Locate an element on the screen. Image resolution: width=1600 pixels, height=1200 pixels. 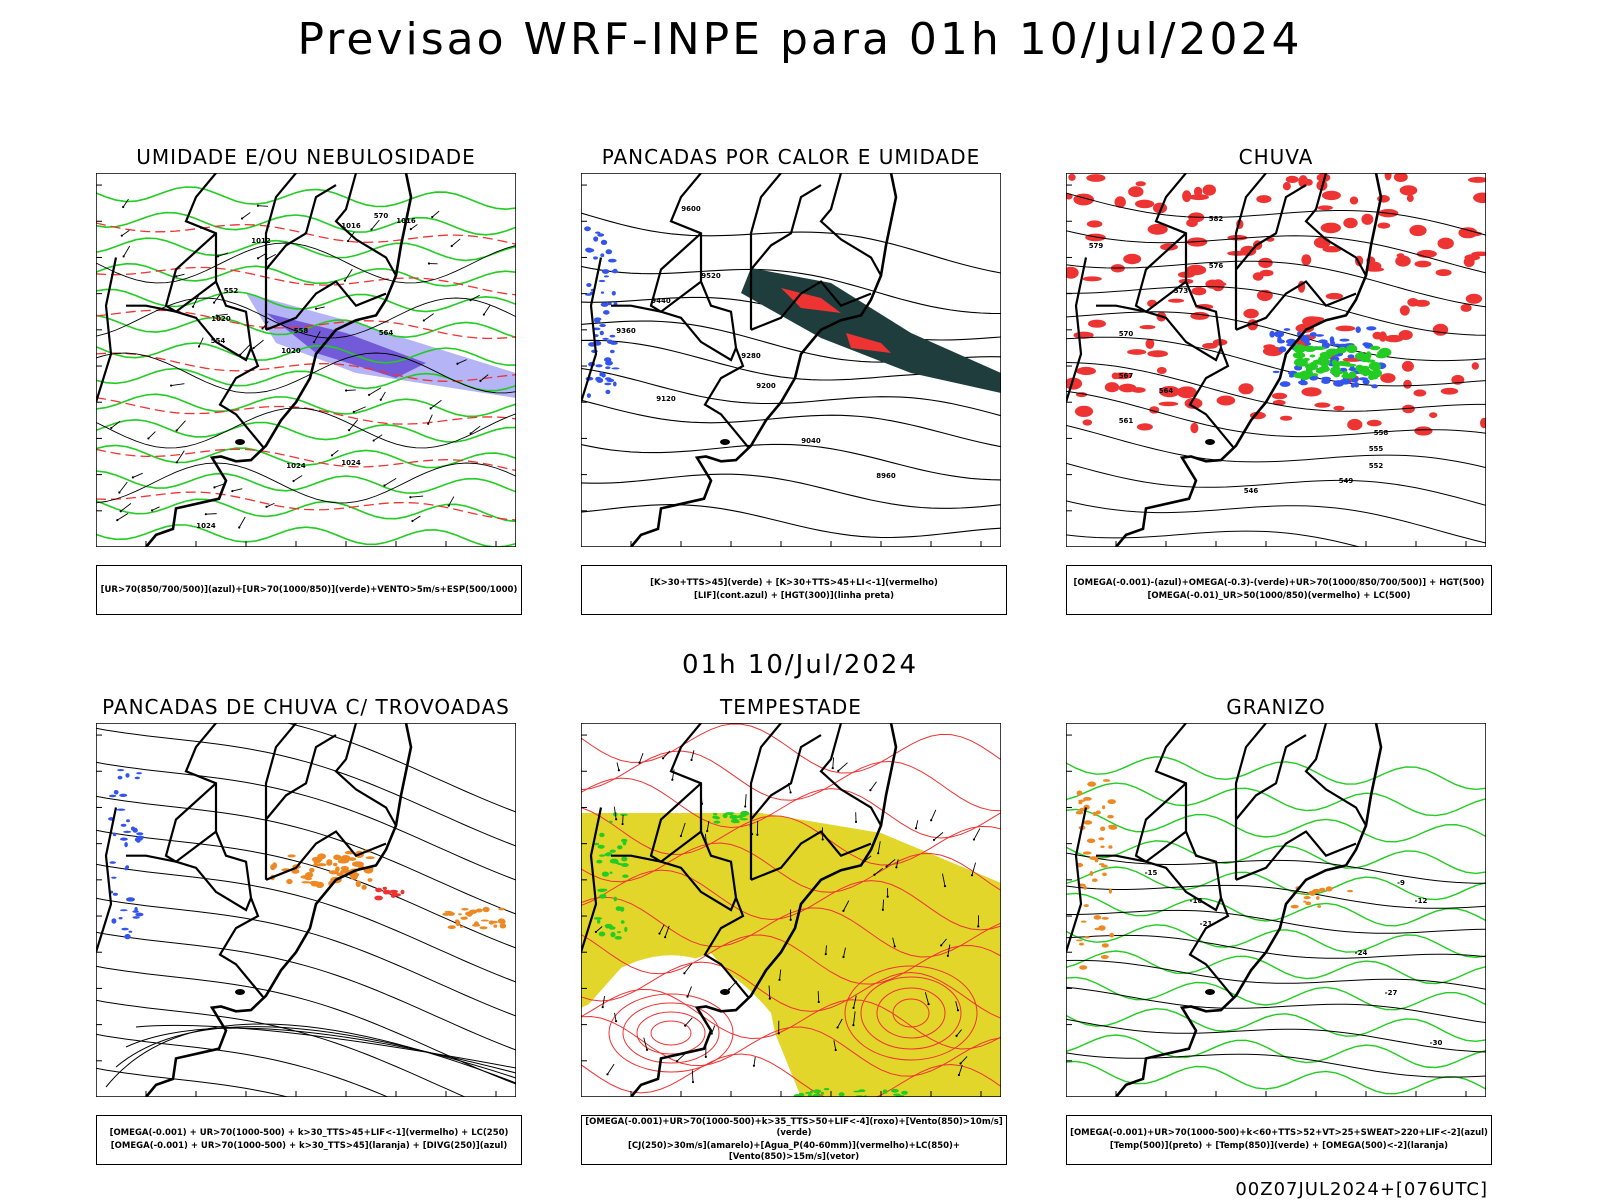
contour-label: 570 is located at coordinates (1126, 334).